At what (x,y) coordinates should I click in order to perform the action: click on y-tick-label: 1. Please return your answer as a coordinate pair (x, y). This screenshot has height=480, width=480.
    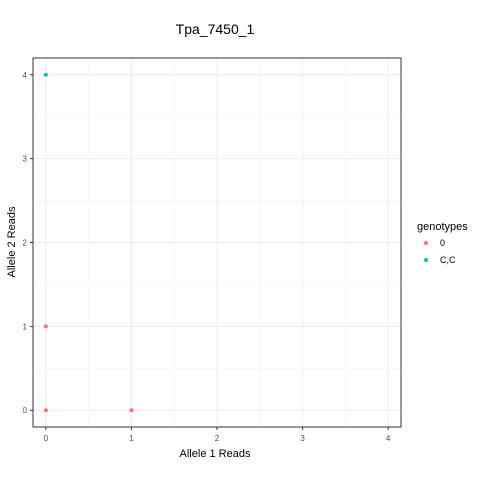
    Looking at the image, I should click on (25, 326).